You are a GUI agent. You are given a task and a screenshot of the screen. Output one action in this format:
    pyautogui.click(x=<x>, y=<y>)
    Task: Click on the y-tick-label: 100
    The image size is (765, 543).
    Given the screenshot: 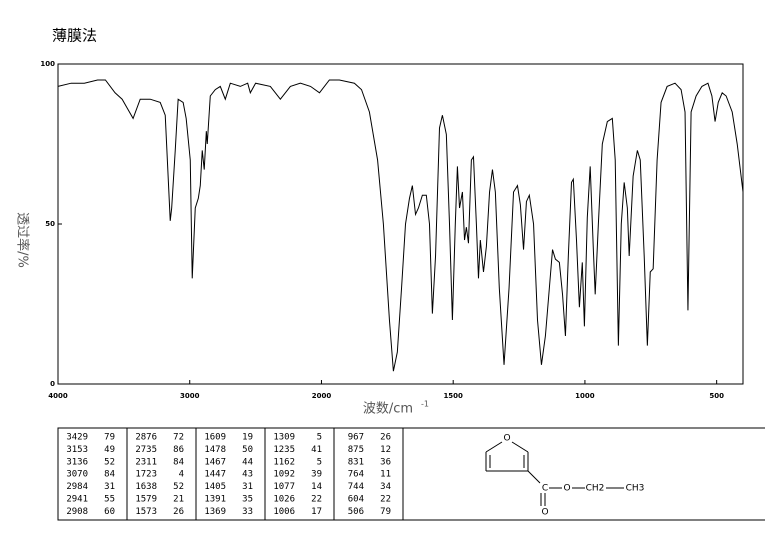 What is the action you would take?
    pyautogui.click(x=47, y=64)
    